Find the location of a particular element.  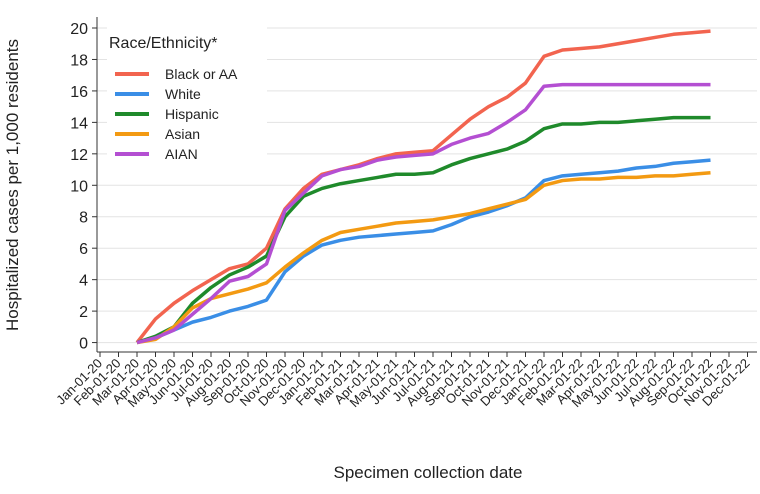

y-tick-label: 18 is located at coordinates (79, 60).